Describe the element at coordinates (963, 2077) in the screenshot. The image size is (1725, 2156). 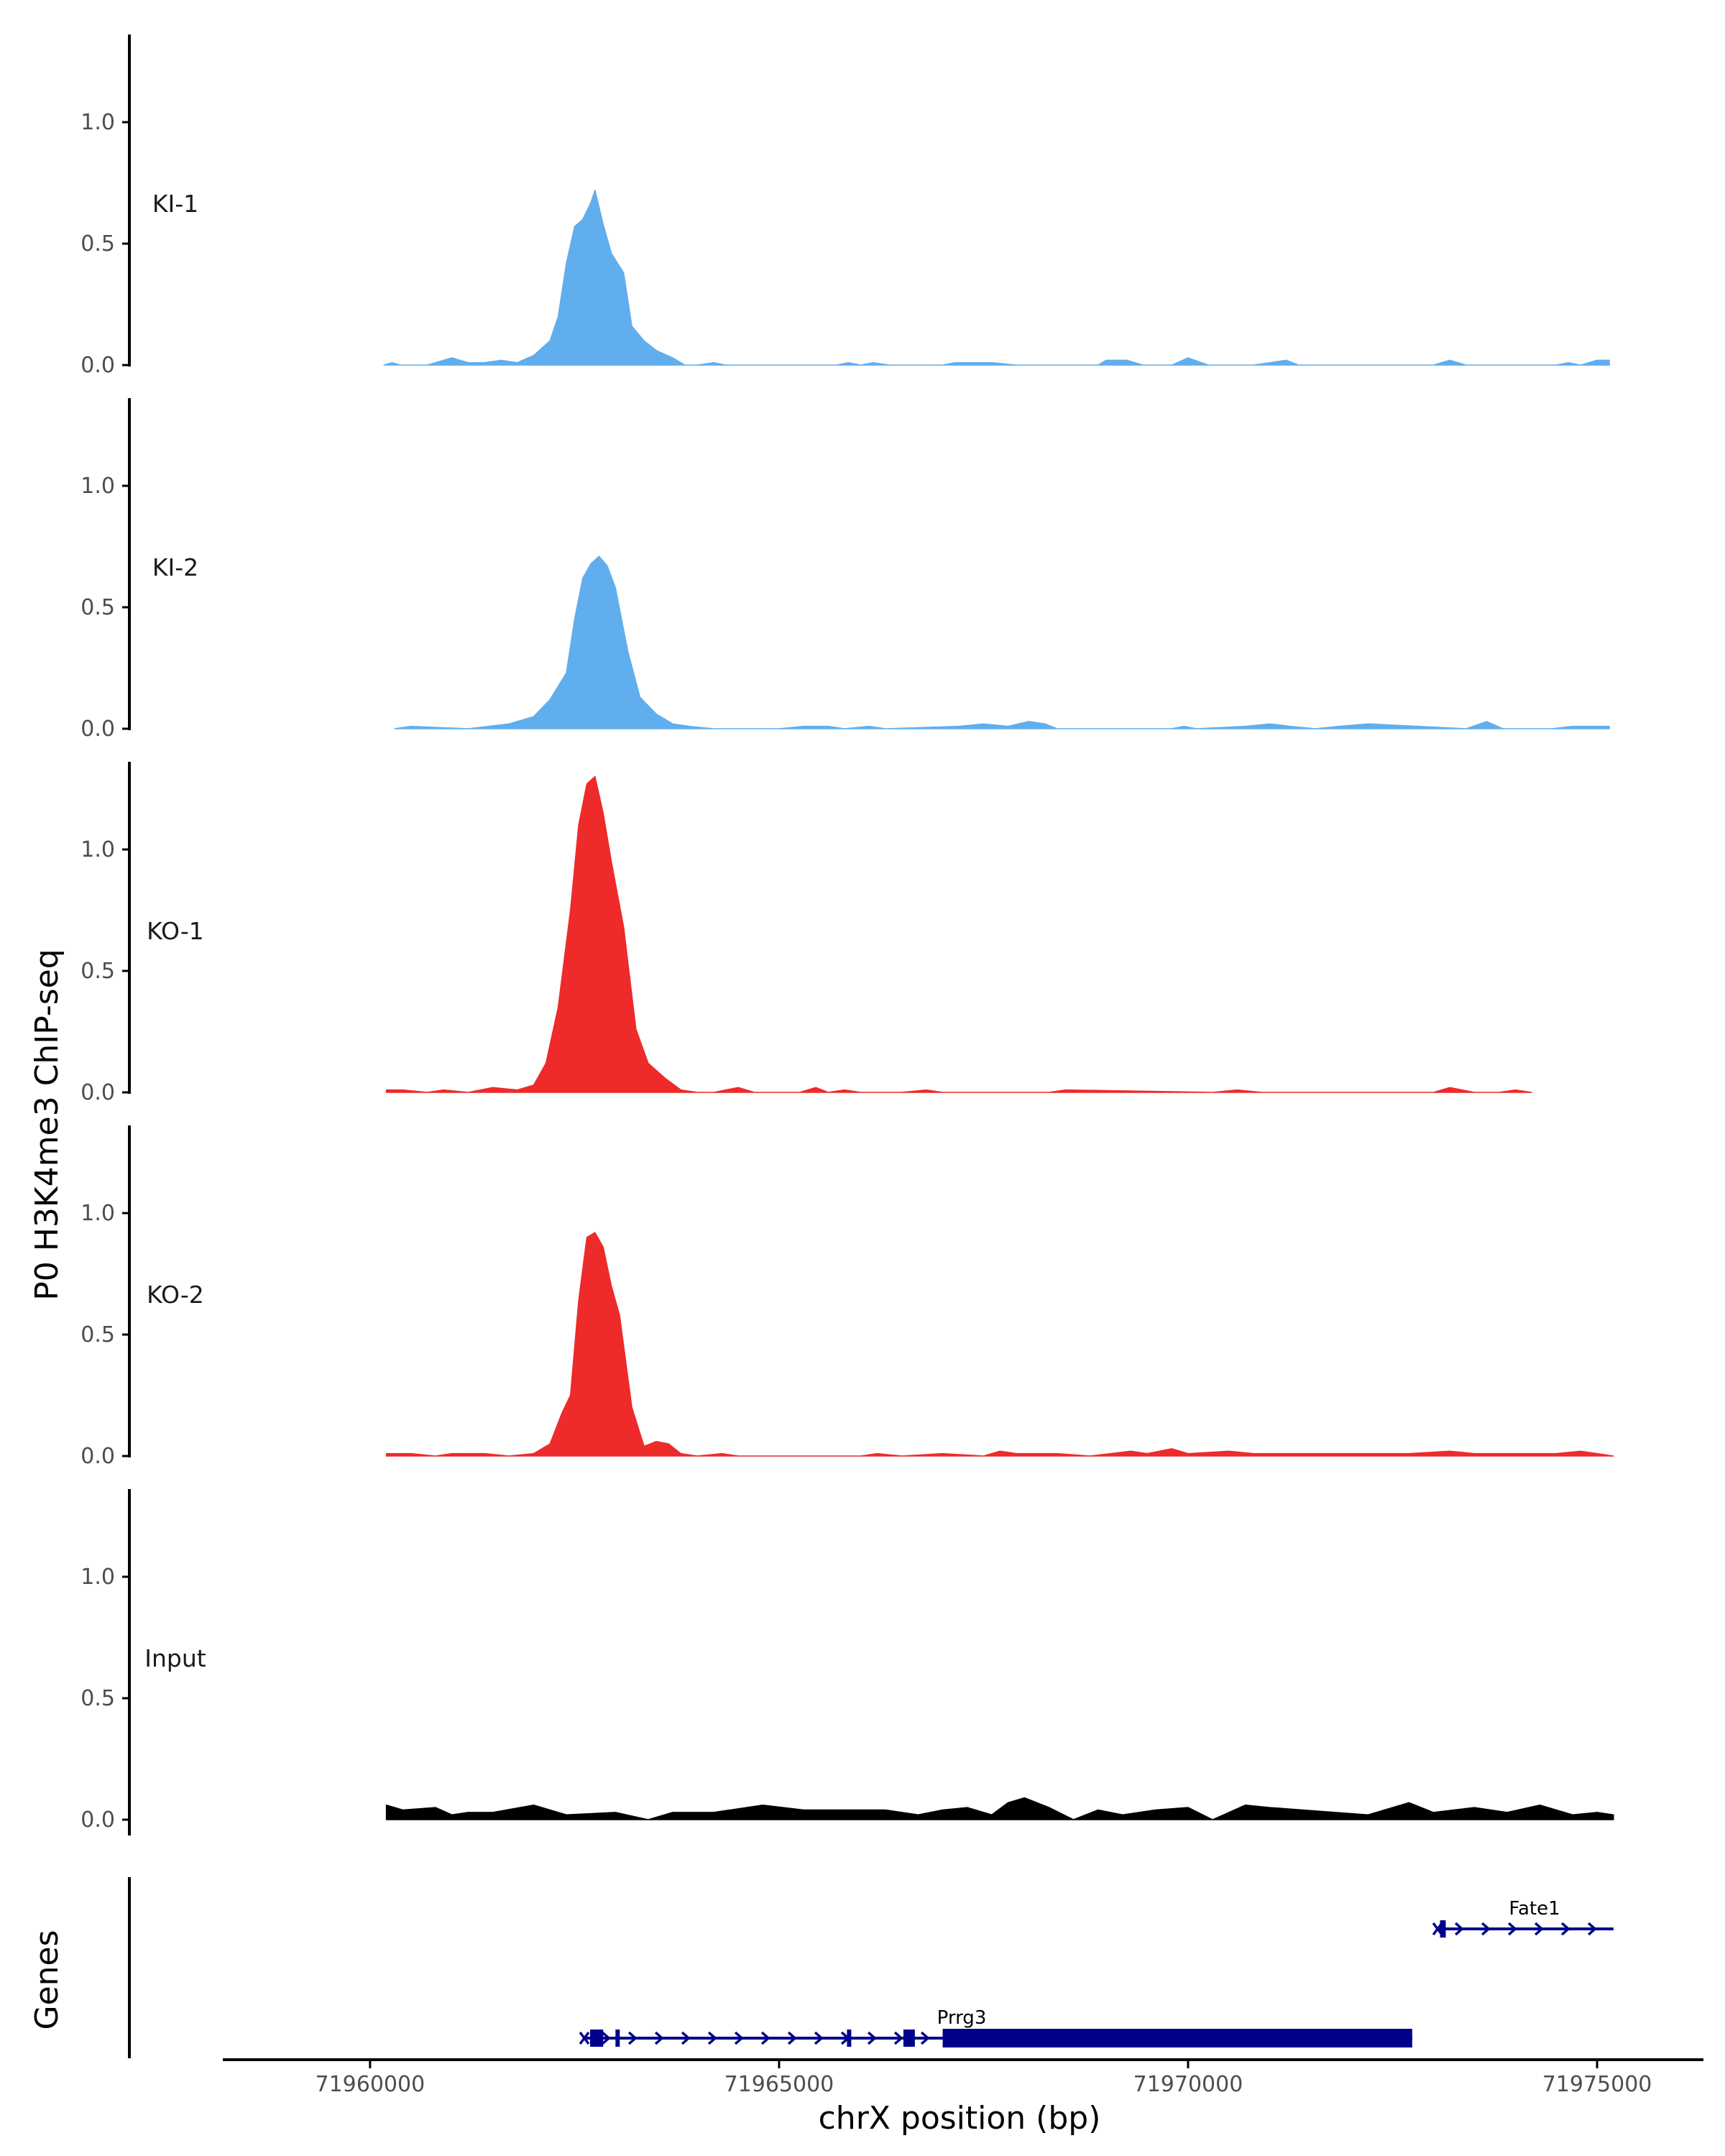
I see `x-axis: 71960000 71965000 71970000 71975000` at that location.